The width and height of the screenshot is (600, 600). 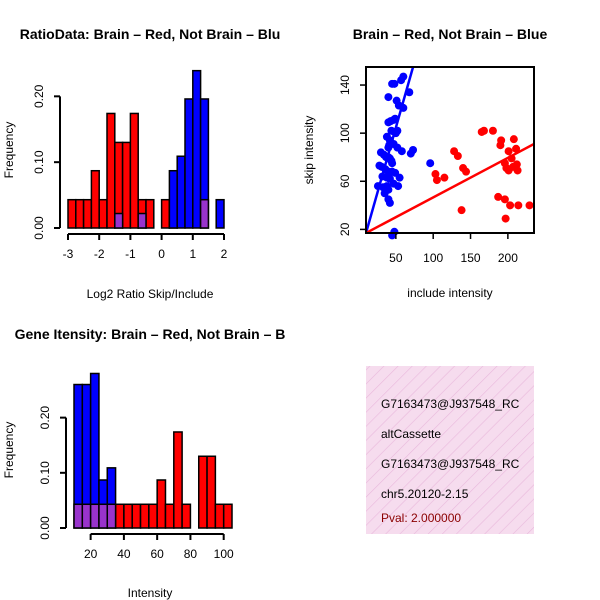 What do you see at coordinates (224, 254) in the screenshot?
I see `x-tick-label: 2` at bounding box center [224, 254].